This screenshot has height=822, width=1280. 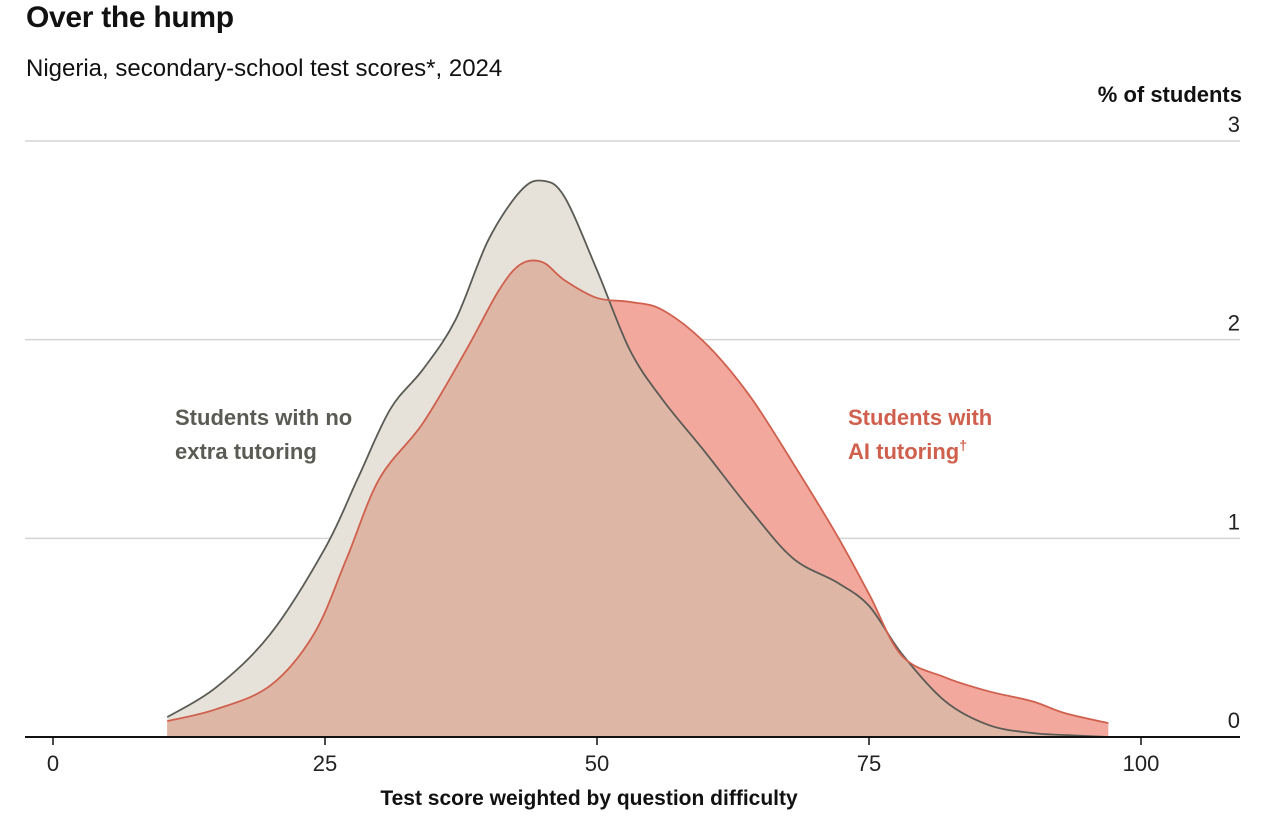 I want to click on series-label-no-tutoring-line2: extra tutoring, so click(x=246, y=451).